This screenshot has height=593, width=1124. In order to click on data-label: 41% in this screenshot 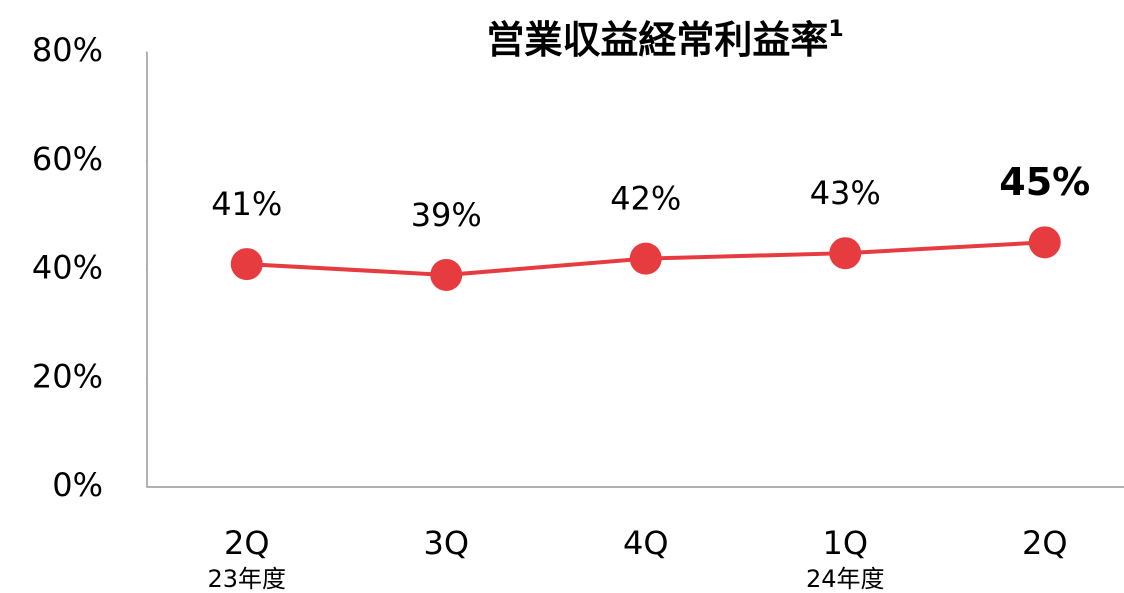, I will do `click(246, 204)`.